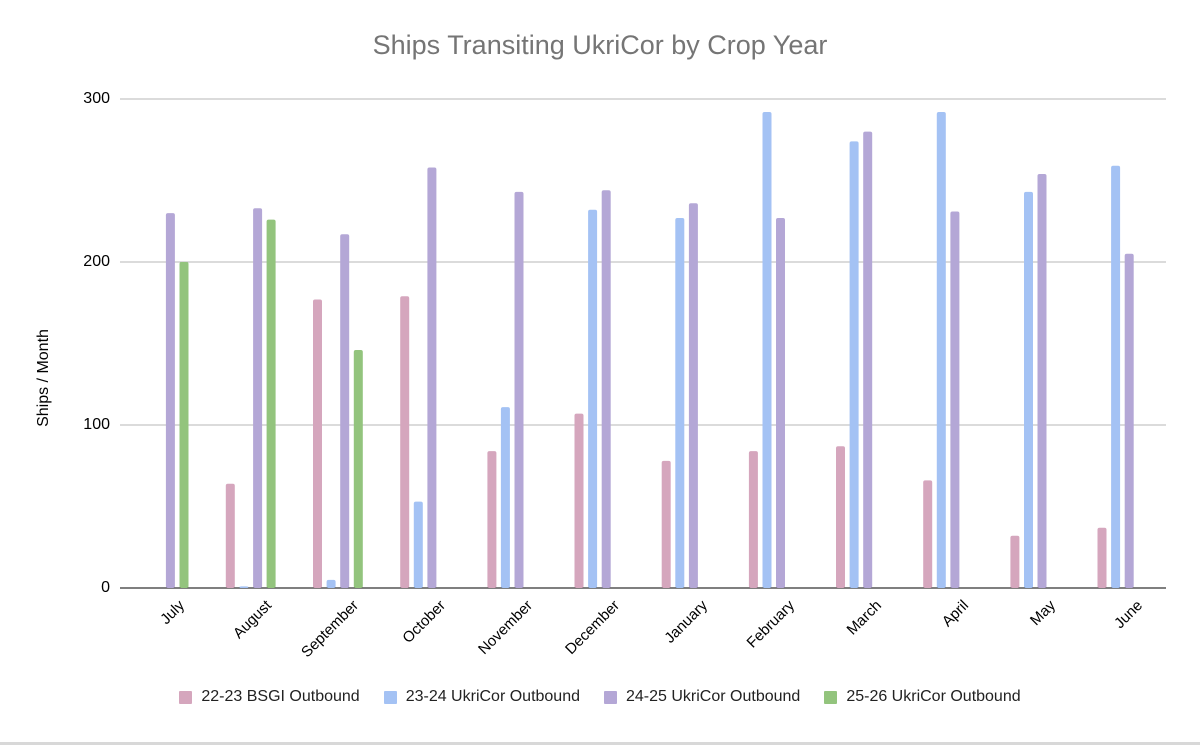 Image resolution: width=1200 pixels, height=745 pixels. I want to click on divider, so click(600, 743).